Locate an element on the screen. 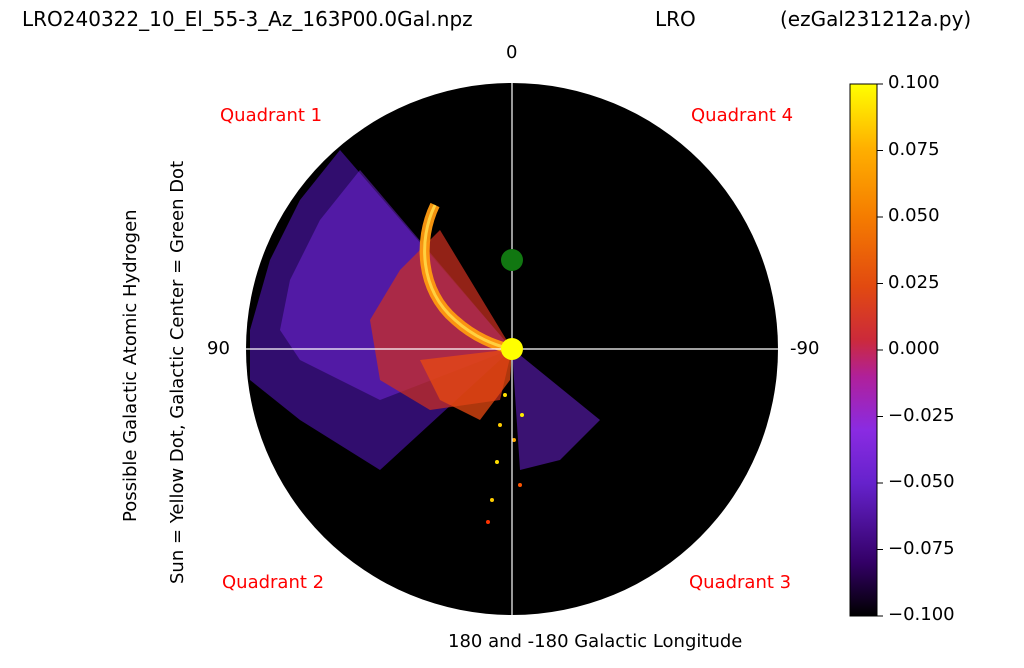  colorbar-ticks is located at coordinates (880, 350).